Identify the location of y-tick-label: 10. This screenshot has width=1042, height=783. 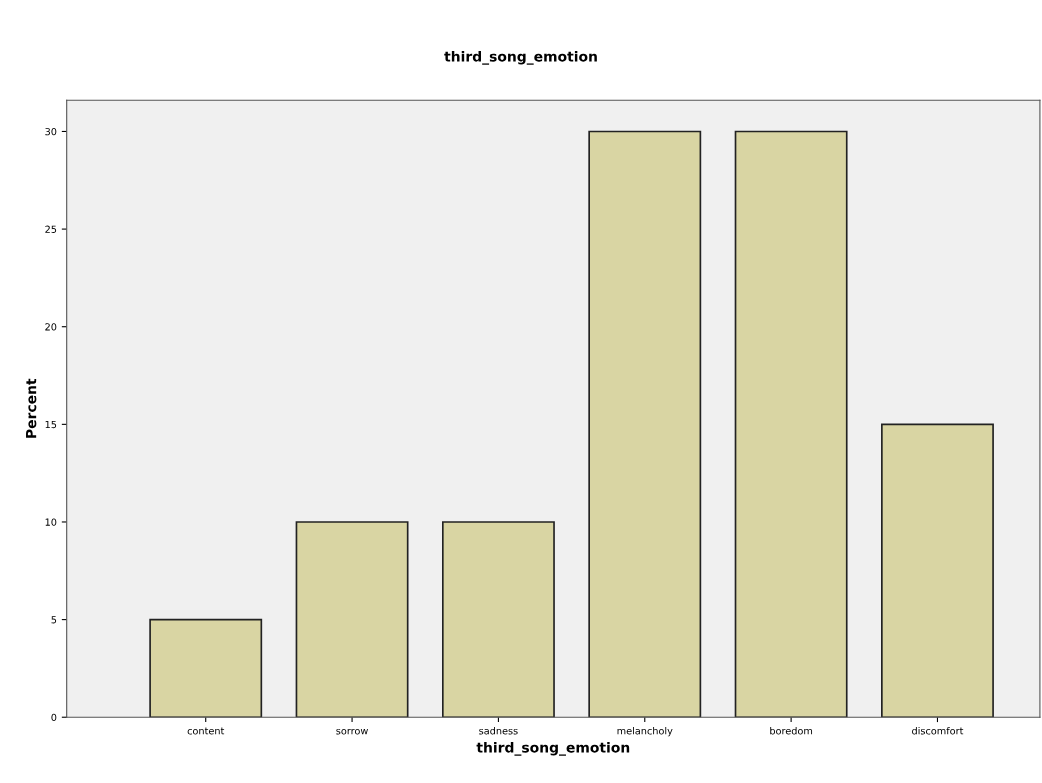
(51, 522).